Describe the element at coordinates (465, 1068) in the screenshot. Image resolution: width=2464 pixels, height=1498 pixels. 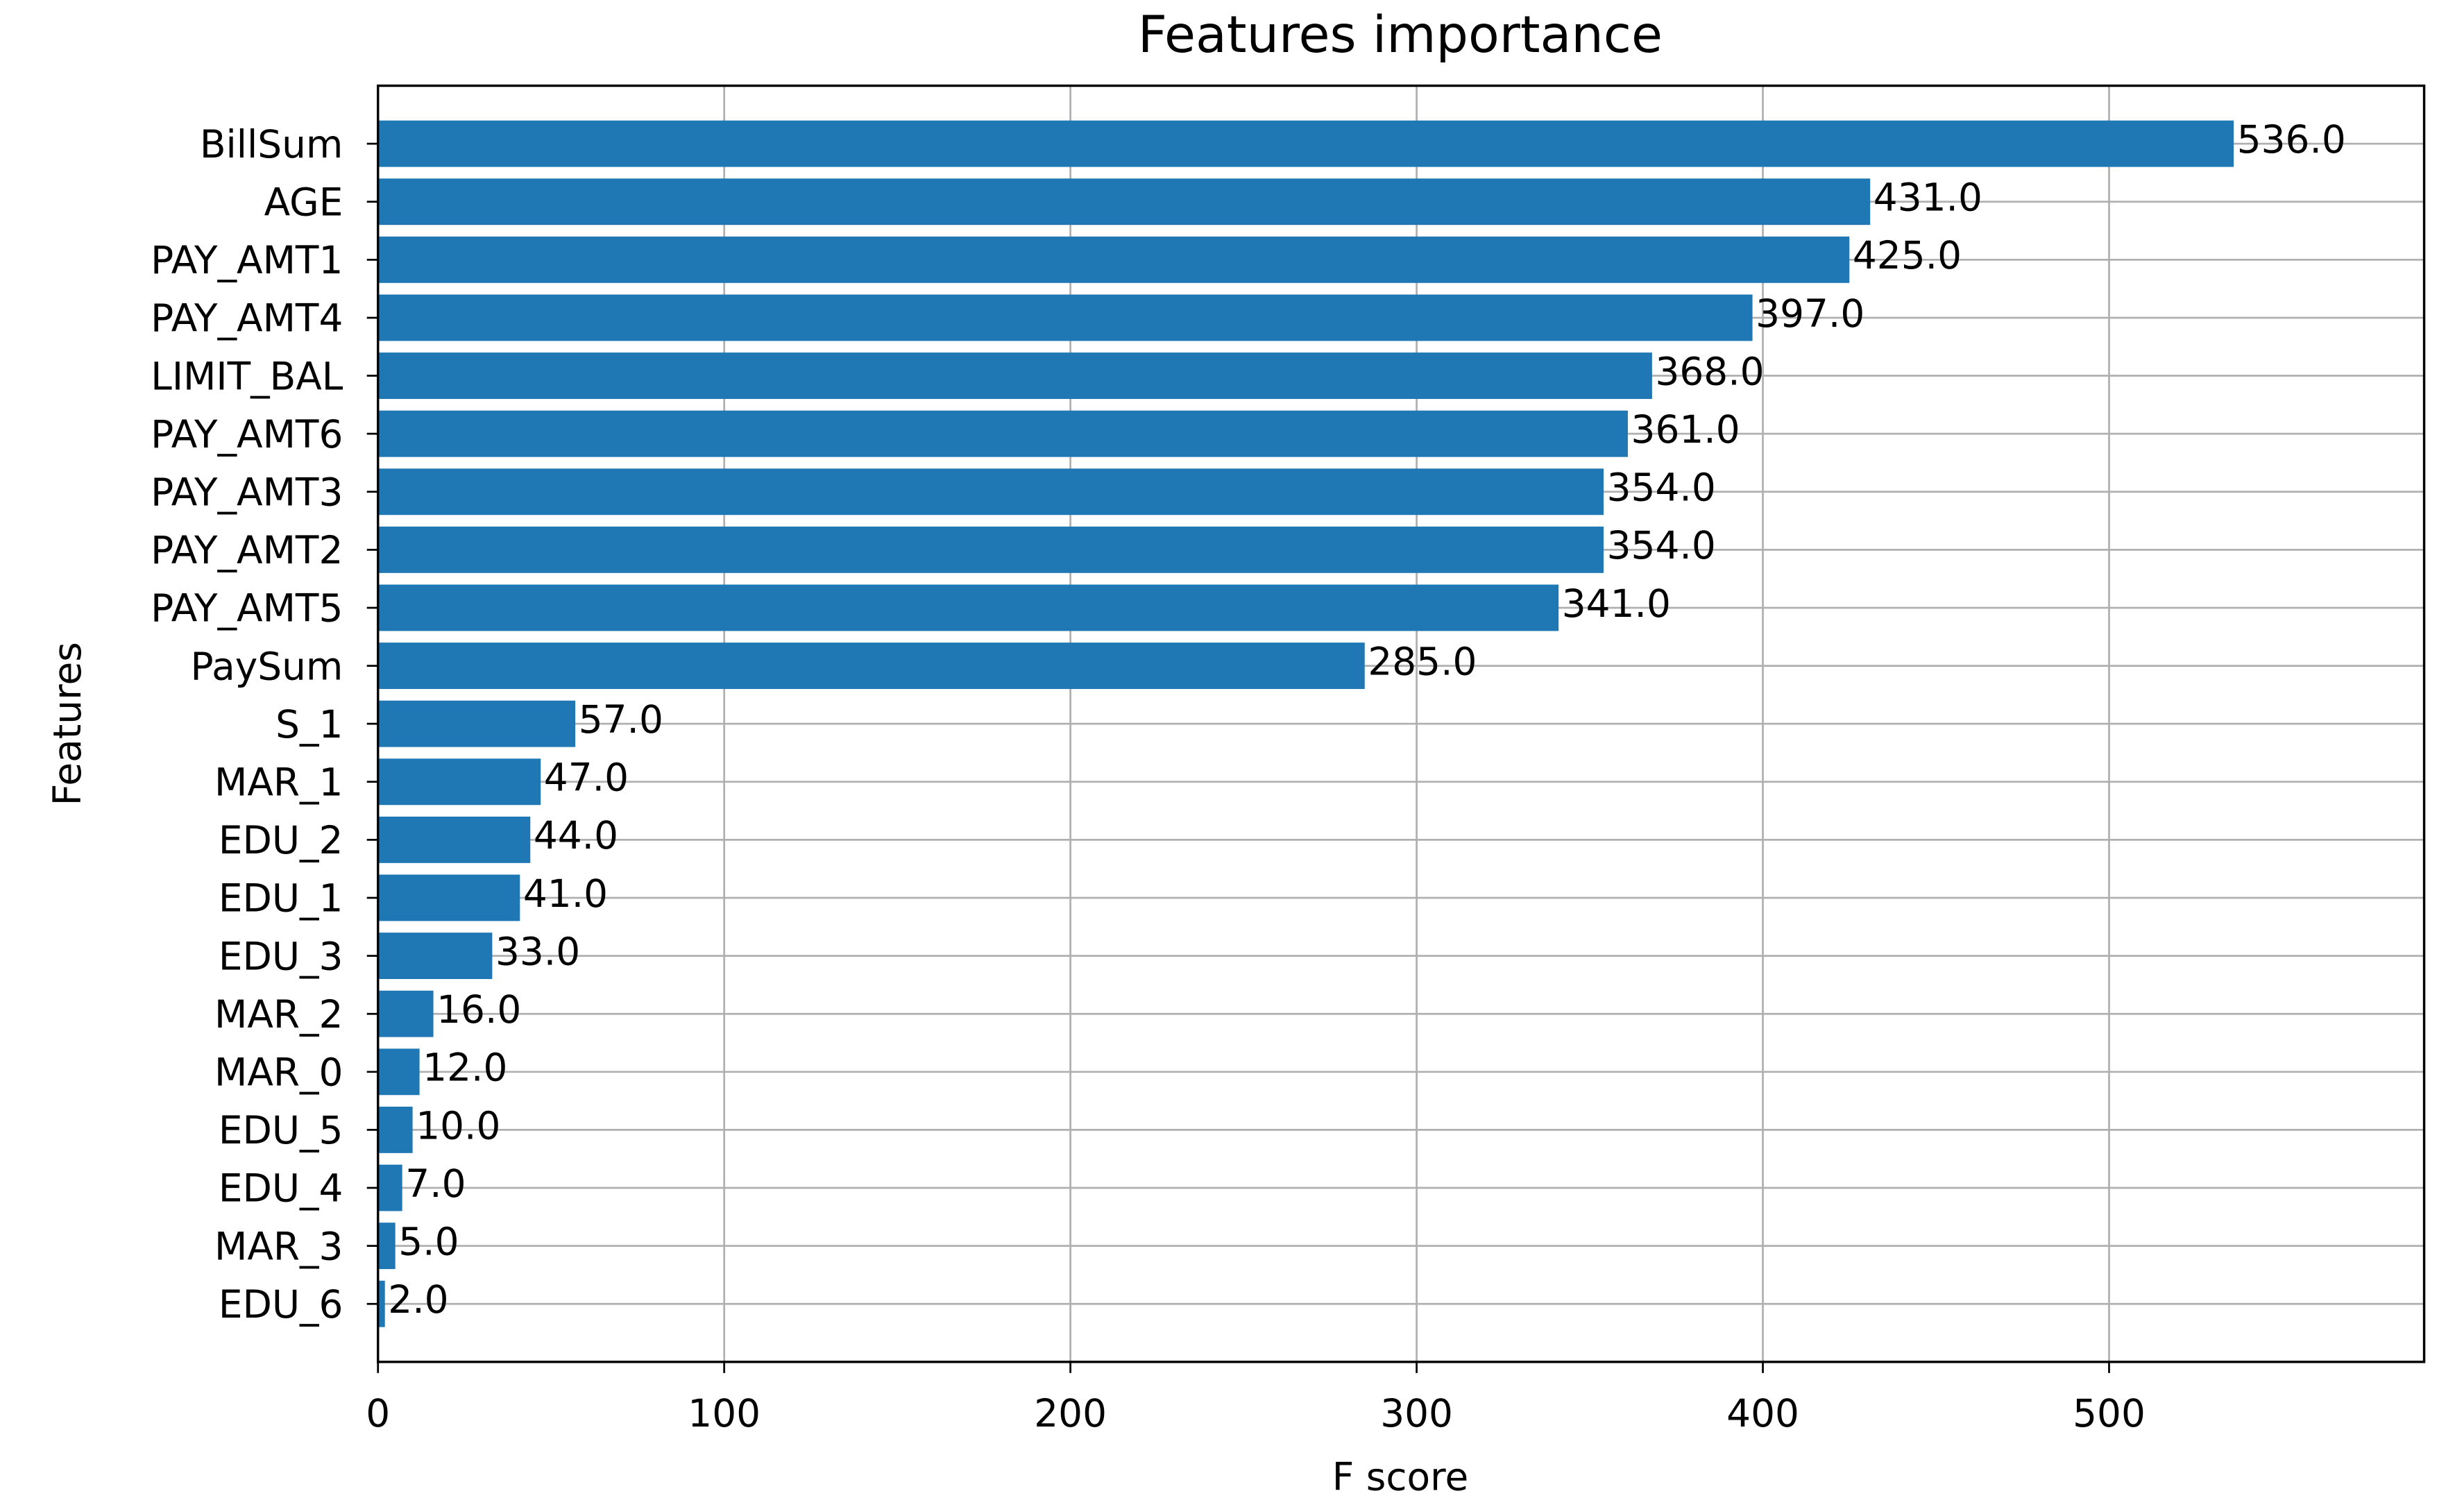
I see `value-label: 12.0` at that location.